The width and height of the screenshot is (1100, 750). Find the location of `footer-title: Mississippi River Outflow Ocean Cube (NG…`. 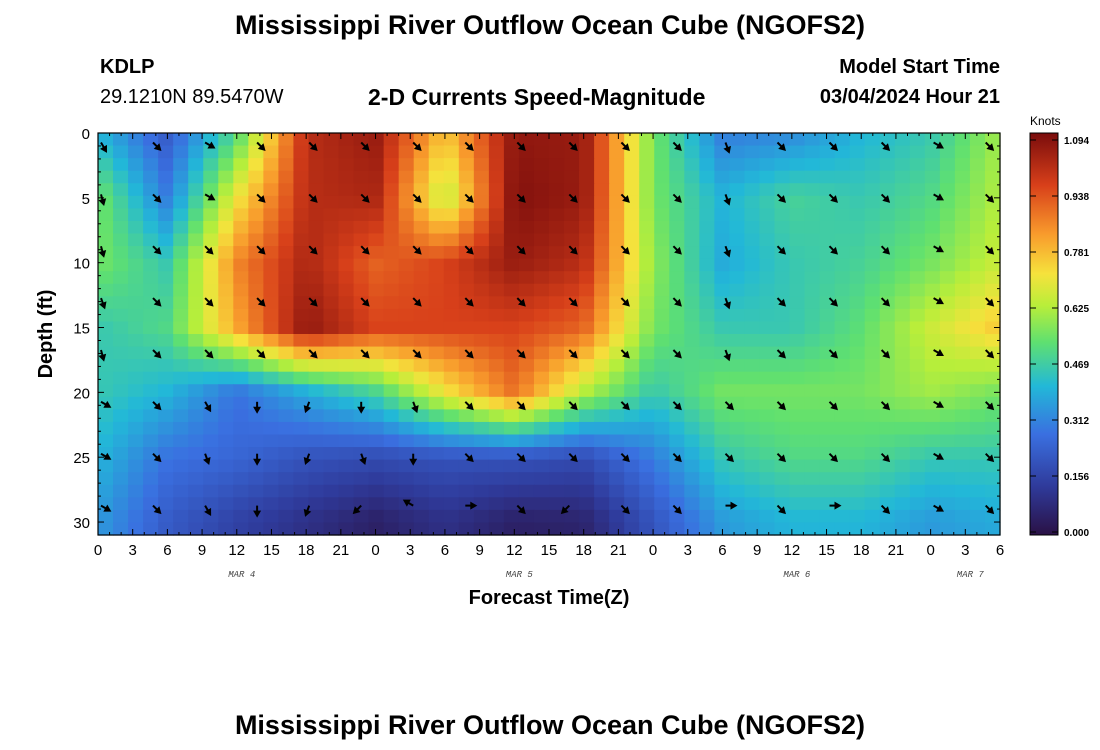

footer-title: Mississippi River Outflow Ocean Cube (NG… is located at coordinates (550, 725).